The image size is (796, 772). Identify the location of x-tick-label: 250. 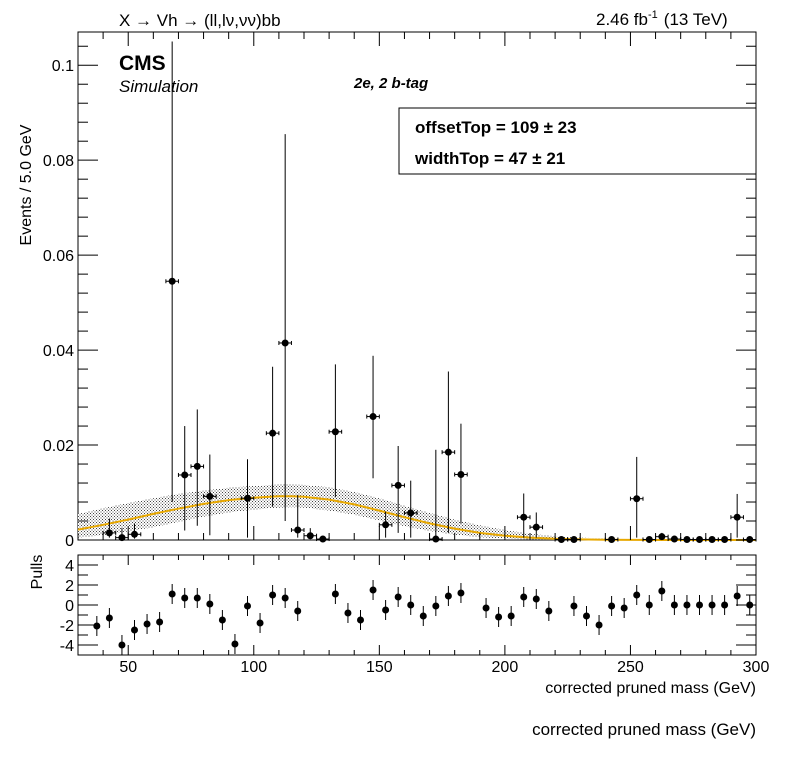
(630, 667).